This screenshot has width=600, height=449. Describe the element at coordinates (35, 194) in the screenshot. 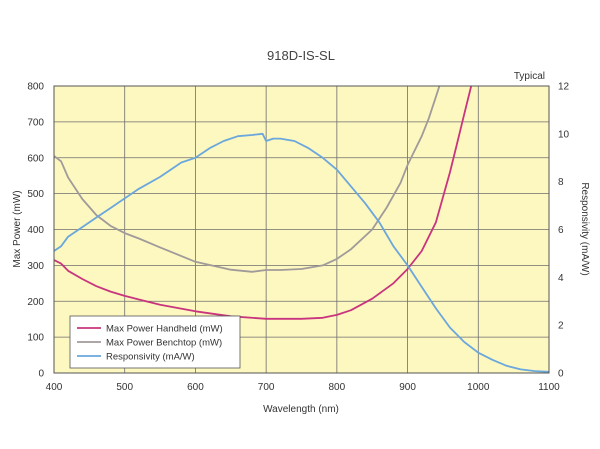

I see `y-tick-label: 500` at that location.